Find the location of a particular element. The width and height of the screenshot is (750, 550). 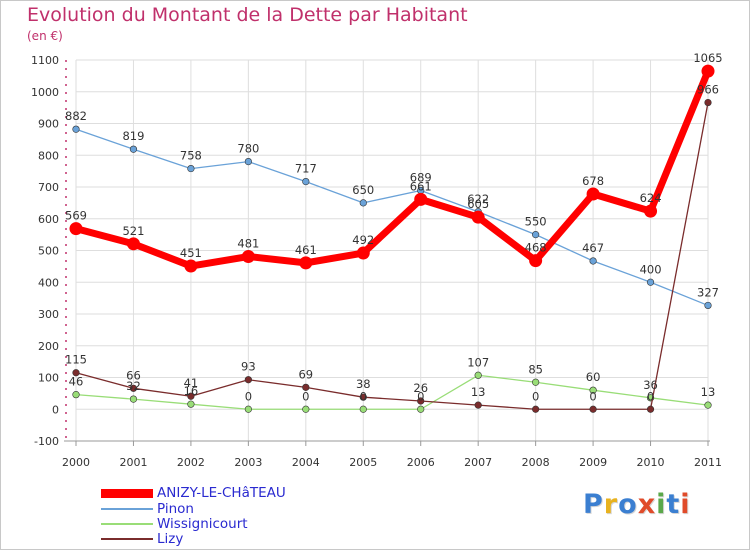

legend-item-lizy: Lizy is located at coordinates (142, 539).